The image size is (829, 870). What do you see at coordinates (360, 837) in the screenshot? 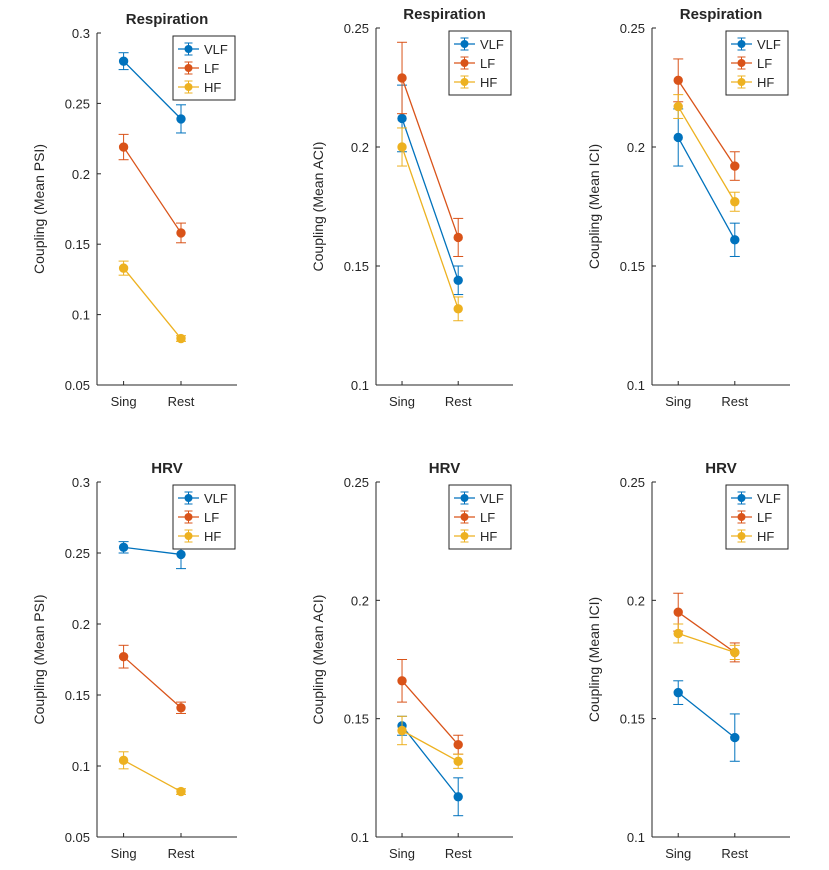
I see `panel-5-ytick-label: 0.1` at bounding box center [360, 837].